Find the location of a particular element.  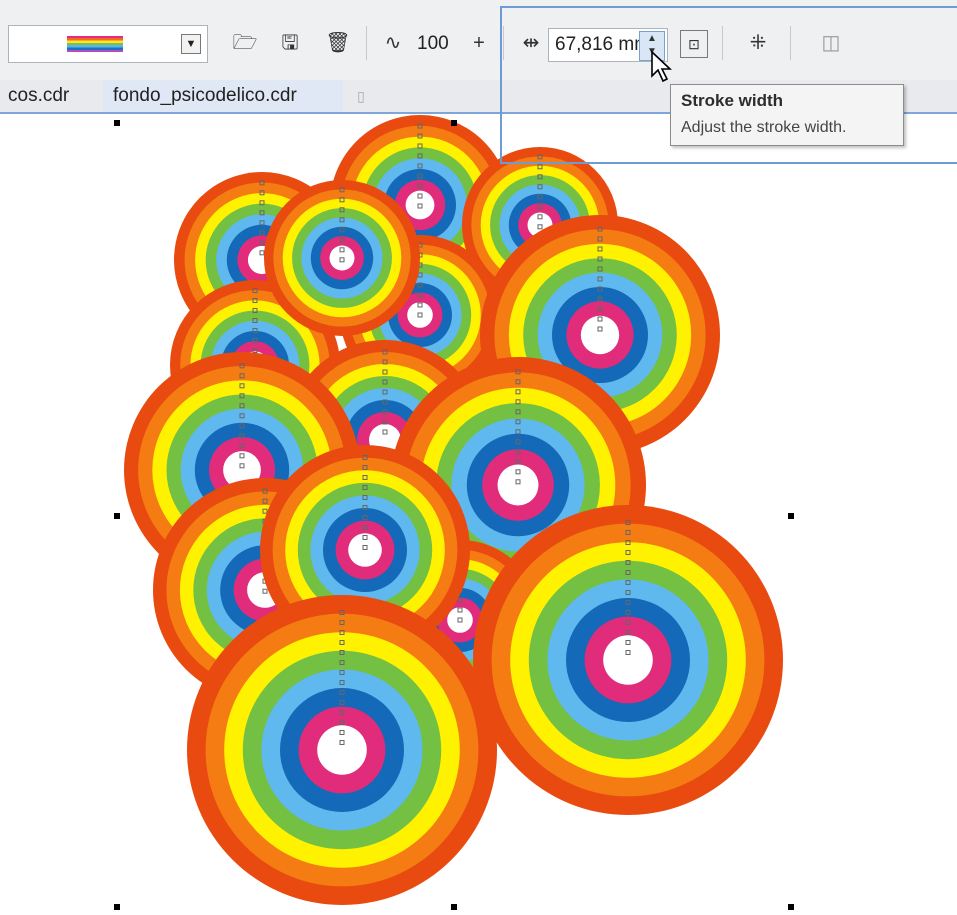

scatter-icon: ⁜ is located at coordinates (758, 43).